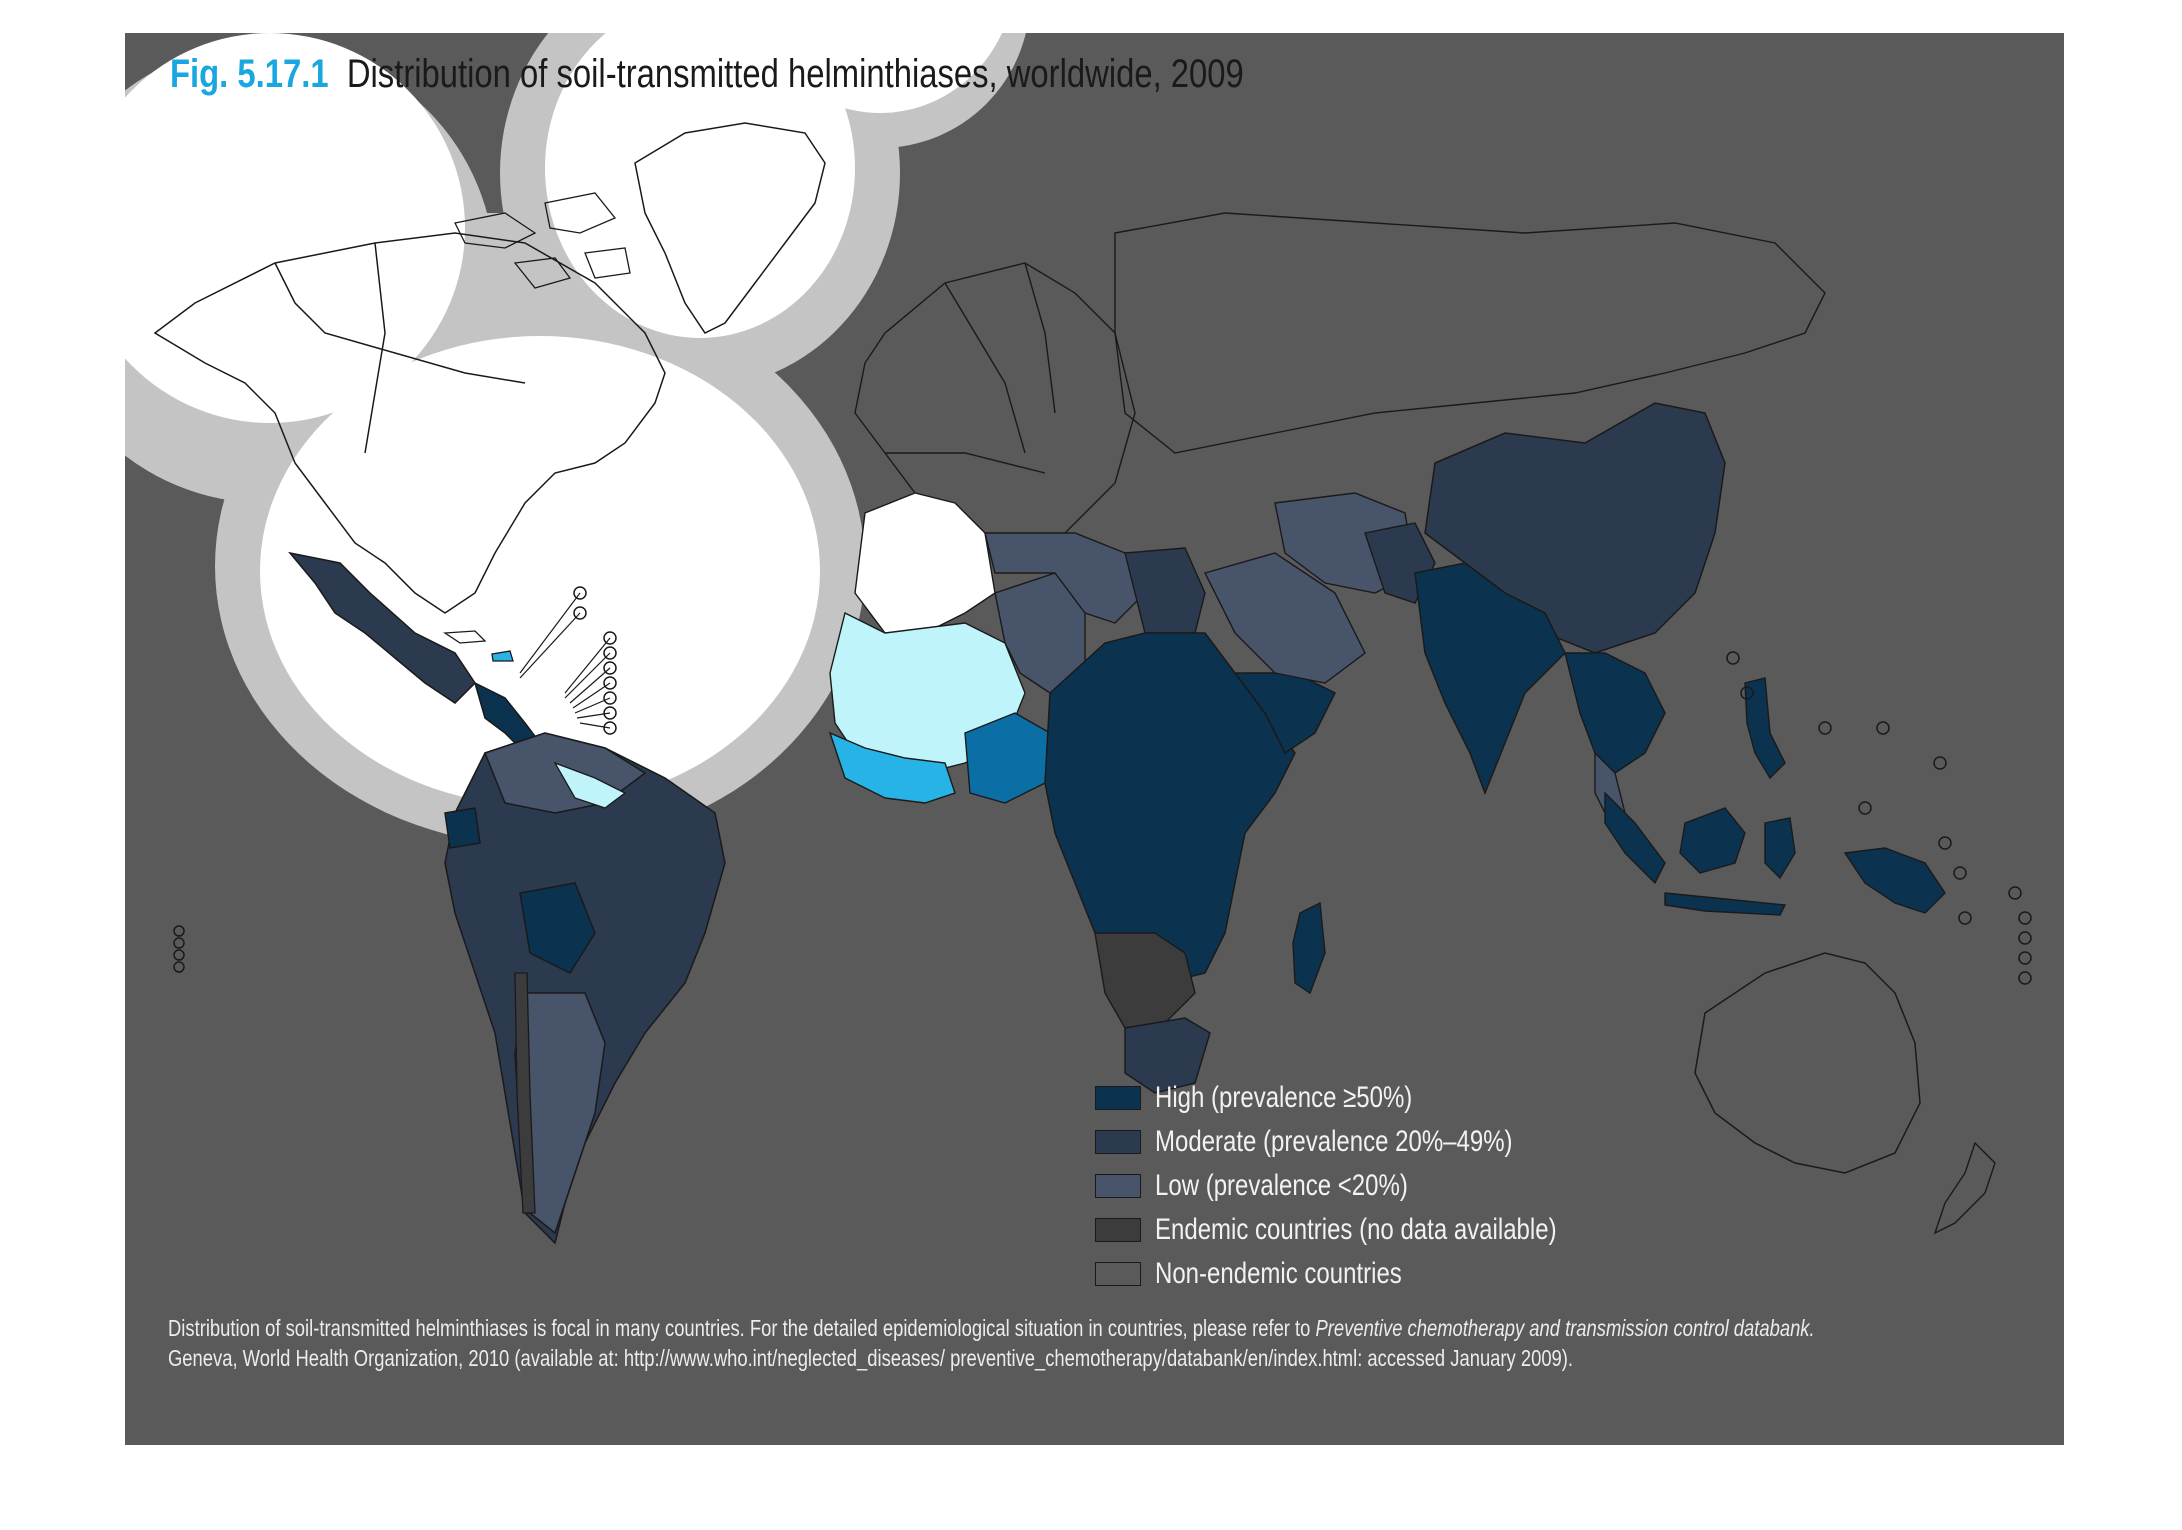 This screenshot has height=1530, width=2182. I want to click on india, so click(1490, 679).